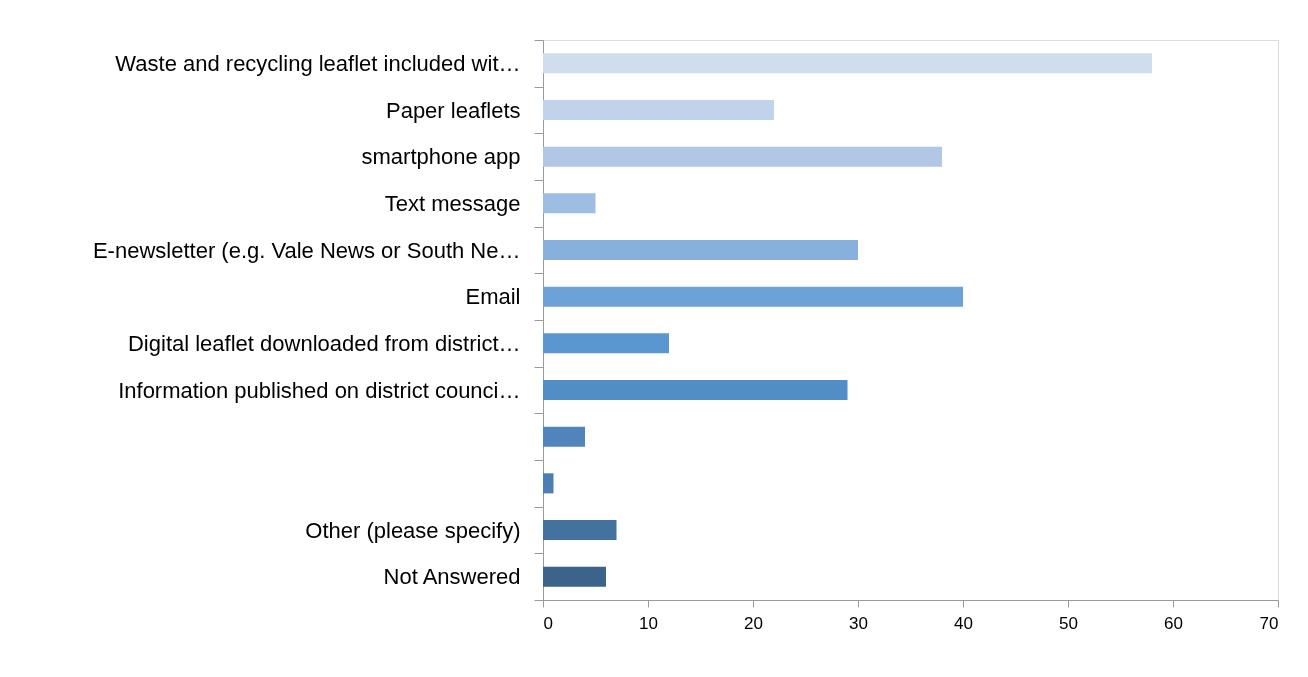  What do you see at coordinates (963, 623) in the screenshot?
I see `x-tick-label: 40` at bounding box center [963, 623].